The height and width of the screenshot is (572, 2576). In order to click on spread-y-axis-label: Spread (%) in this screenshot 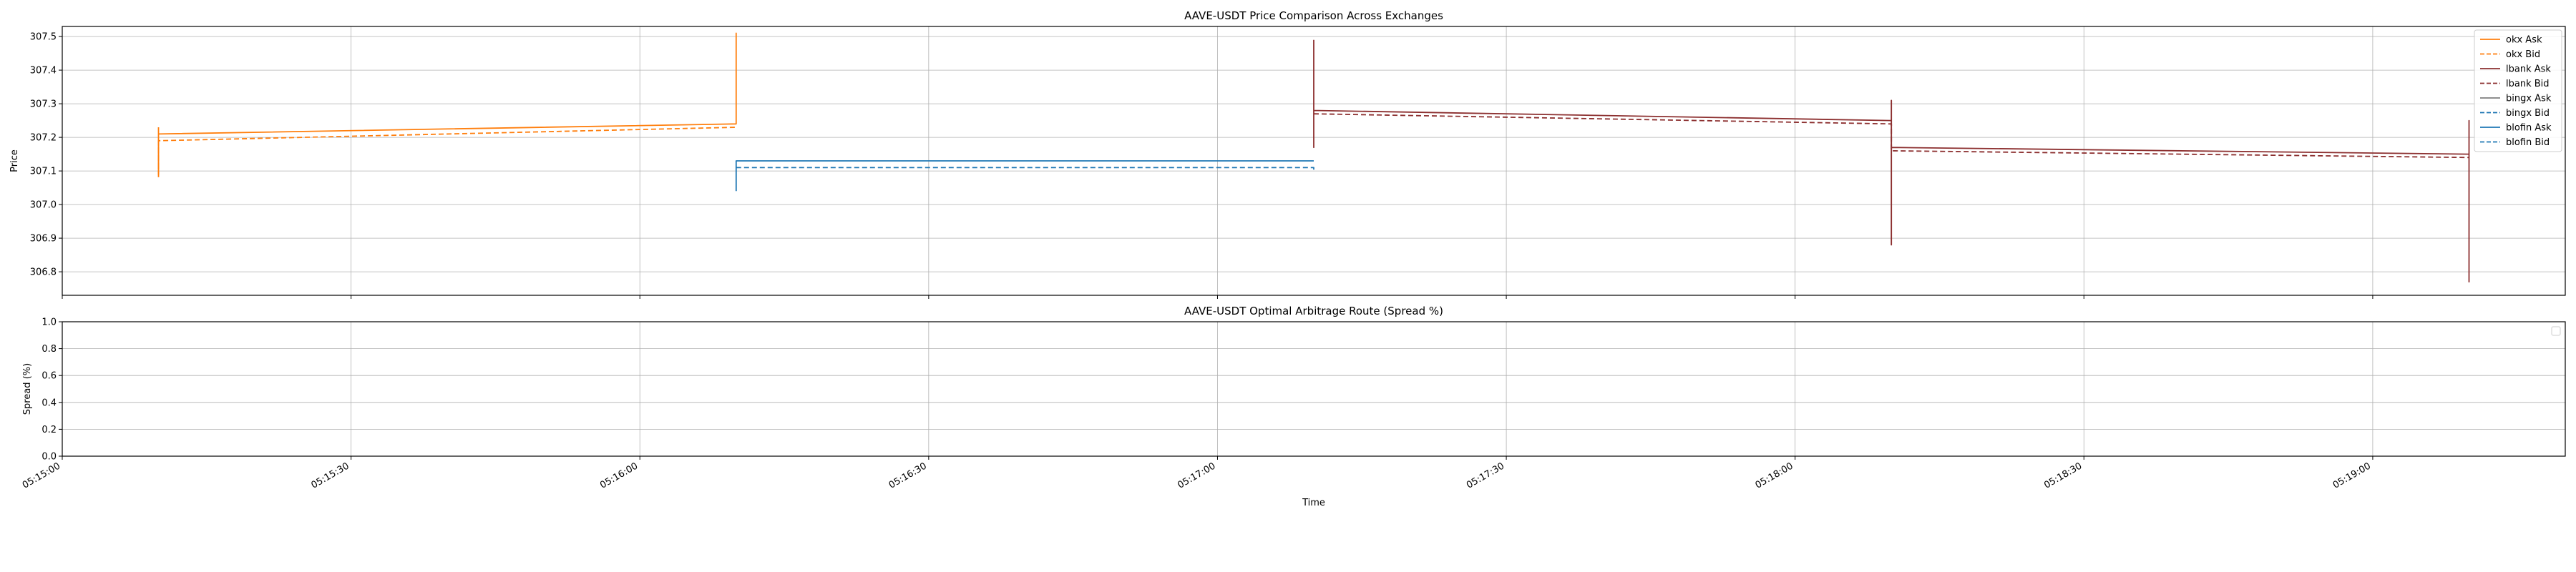, I will do `click(27, 389)`.